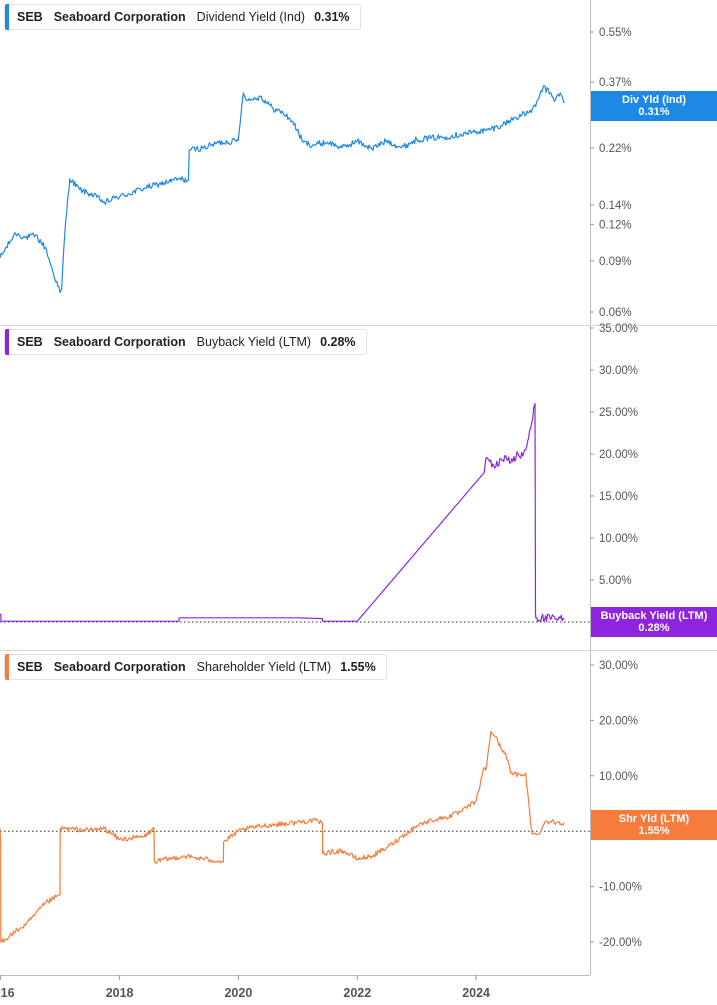  I want to click on y-tick-label: 5.00%, so click(615, 581).